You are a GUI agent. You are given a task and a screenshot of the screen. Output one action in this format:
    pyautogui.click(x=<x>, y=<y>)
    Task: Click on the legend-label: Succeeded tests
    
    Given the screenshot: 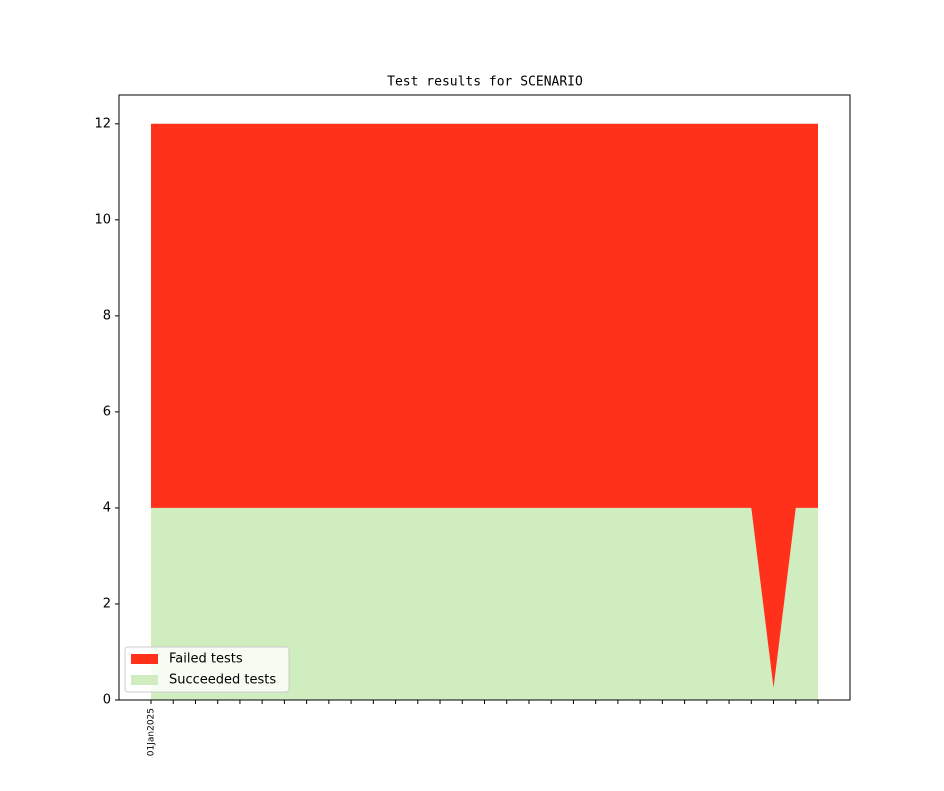 What is the action you would take?
    pyautogui.click(x=222, y=680)
    